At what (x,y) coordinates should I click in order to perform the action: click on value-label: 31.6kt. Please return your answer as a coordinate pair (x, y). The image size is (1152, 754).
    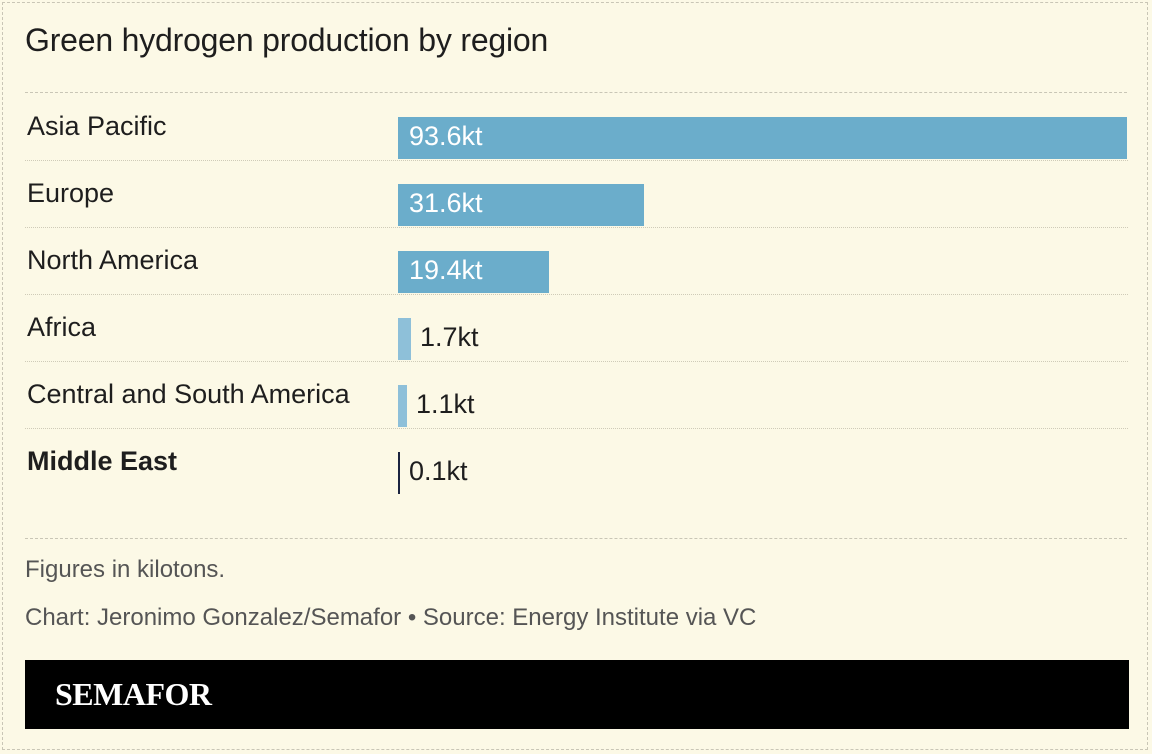
    Looking at the image, I should click on (446, 203).